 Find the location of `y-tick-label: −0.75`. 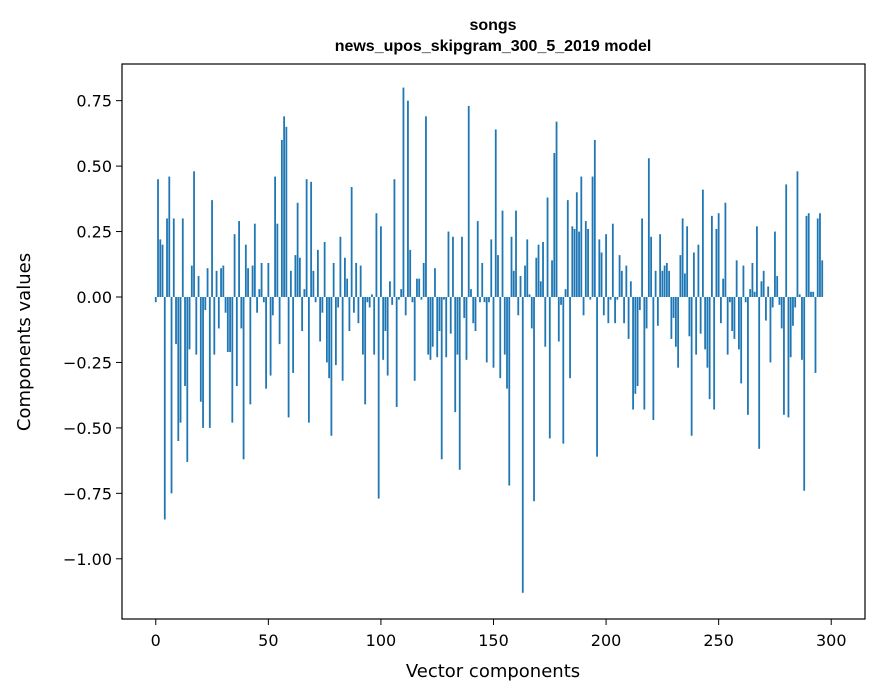

y-tick-label: −0.75 is located at coordinates (87, 493).